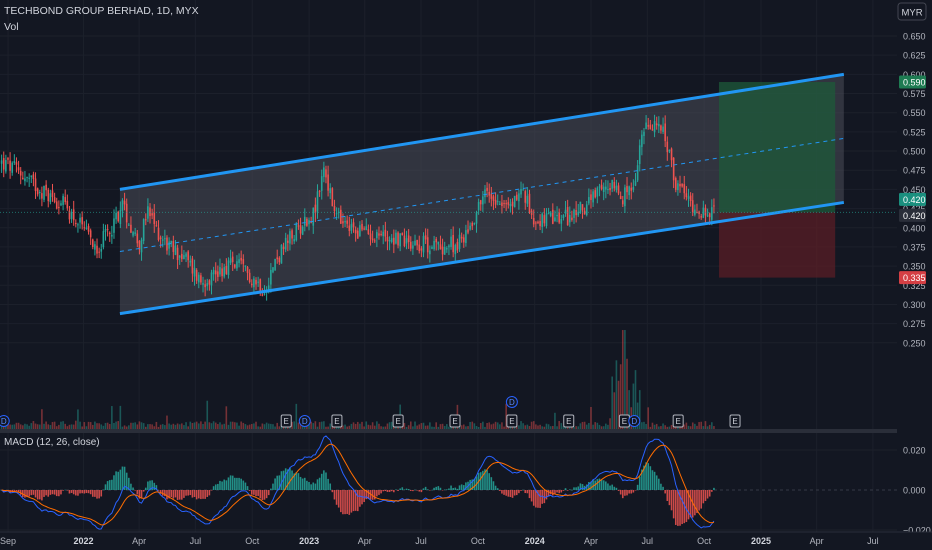 The image size is (932, 550). What do you see at coordinates (912, 11) in the screenshot?
I see `currency-button: MYR` at bounding box center [912, 11].